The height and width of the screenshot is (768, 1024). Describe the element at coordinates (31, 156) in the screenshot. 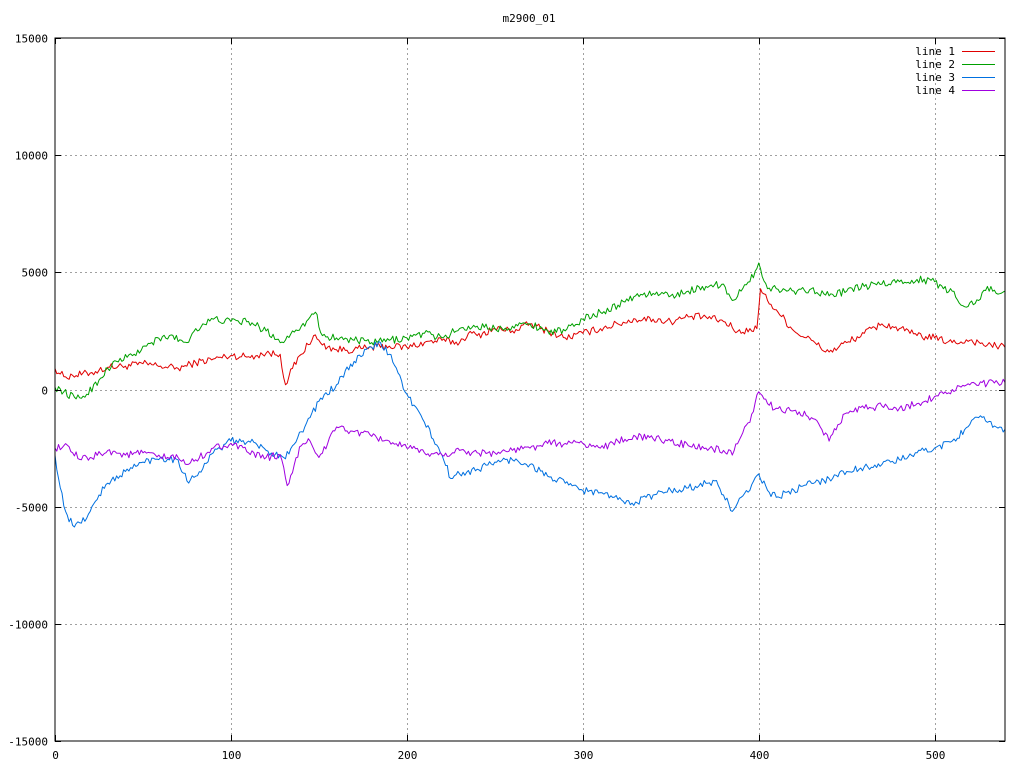

I see `y-tick-label: 10000` at that location.